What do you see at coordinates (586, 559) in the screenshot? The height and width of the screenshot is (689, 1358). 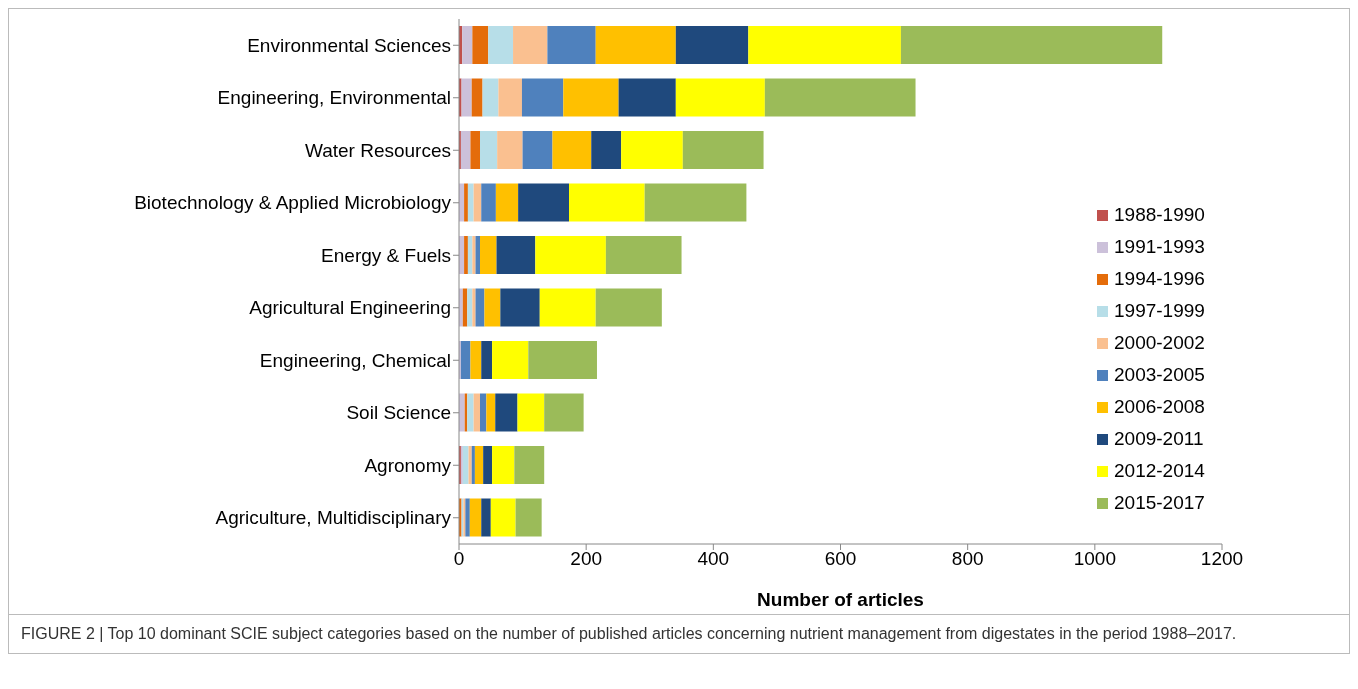 I see `x-tick-label: 200` at bounding box center [586, 559].